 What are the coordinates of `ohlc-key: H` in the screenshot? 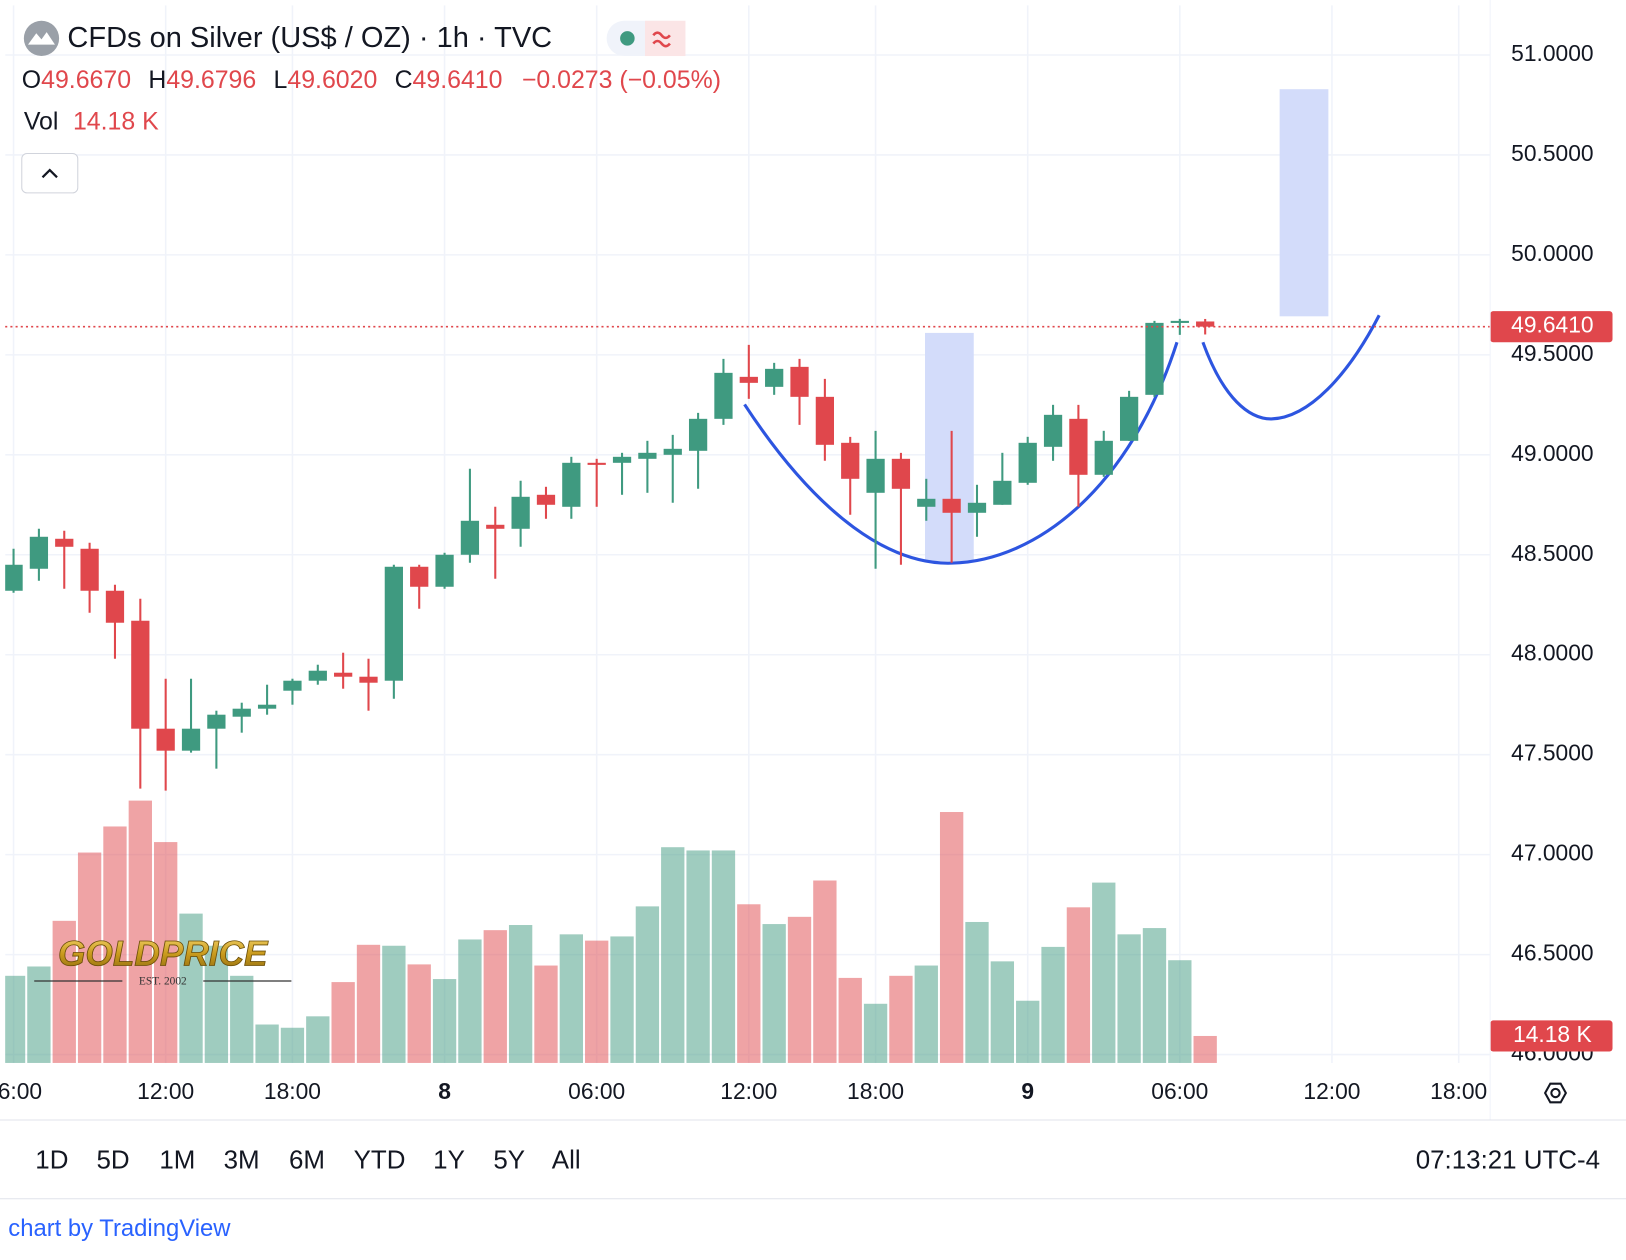 It's located at (157, 79).